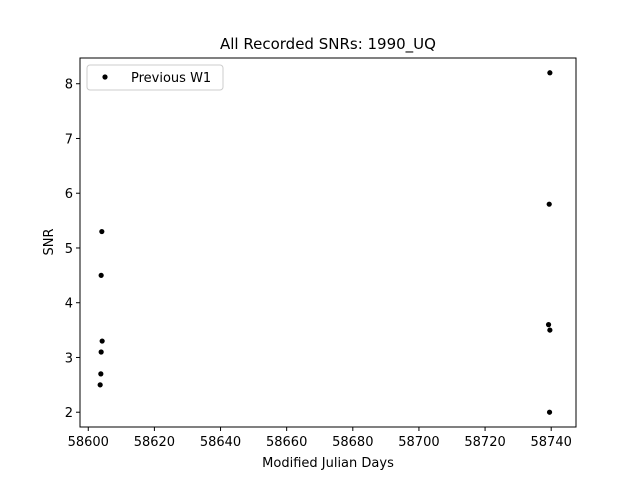 The image size is (640, 480). I want to click on chart-title: All Recorded SNRs: 1990_UQ, so click(328, 44).